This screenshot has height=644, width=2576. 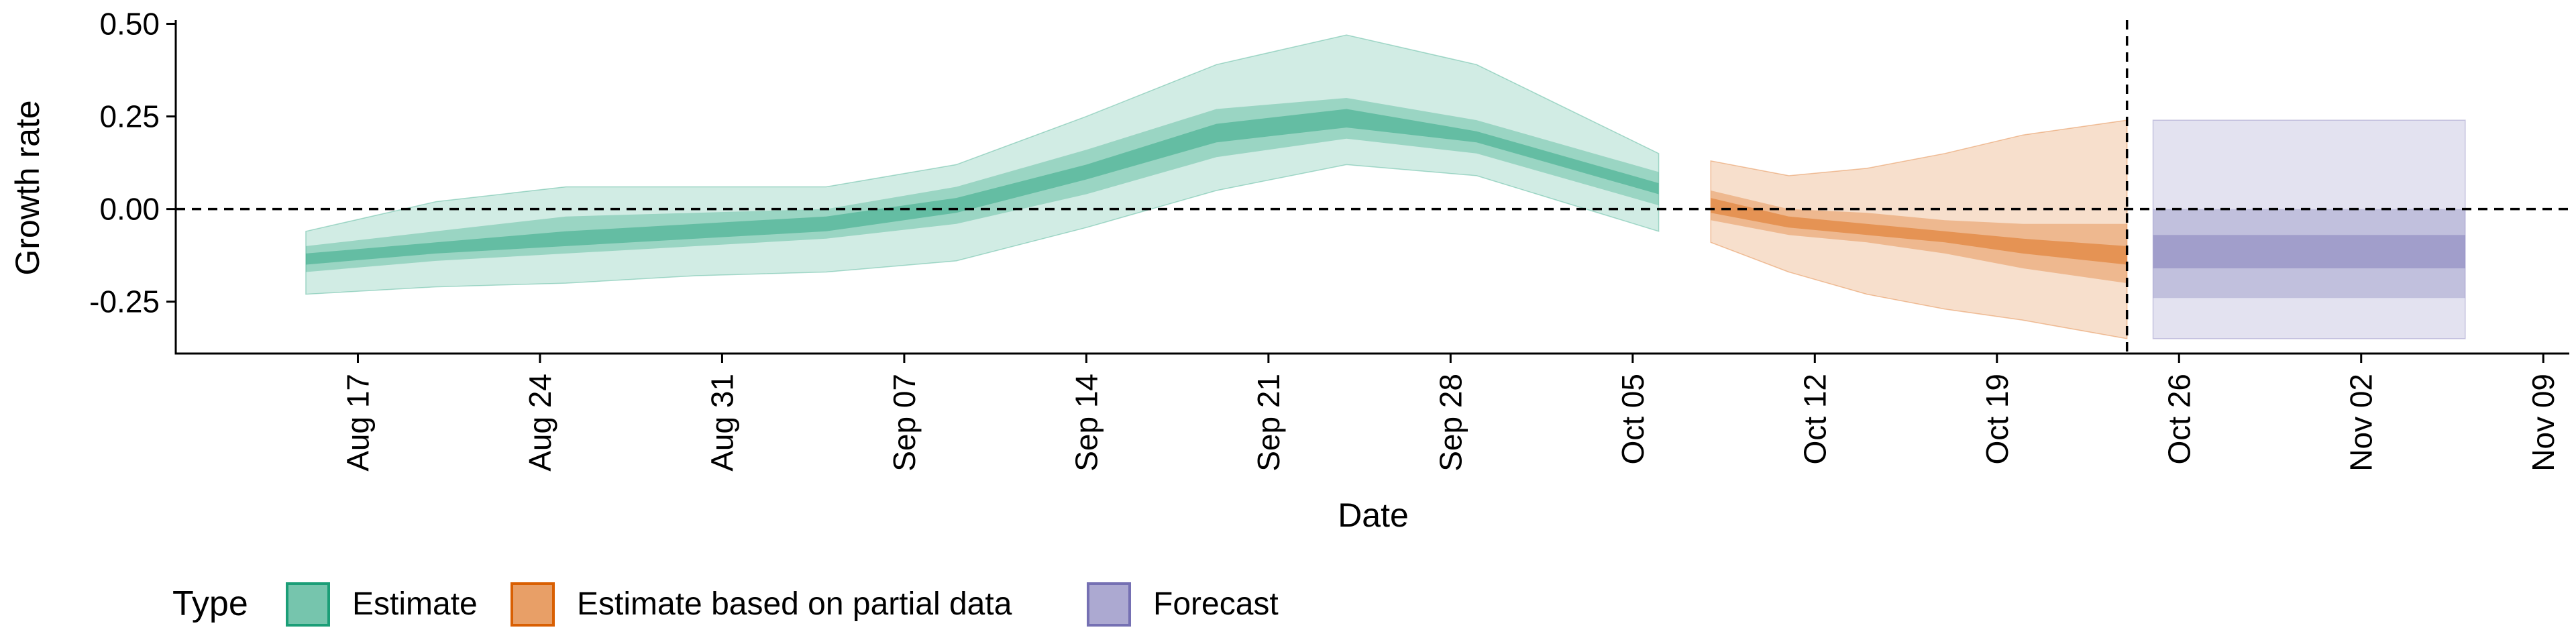 I want to click on x-tick-label: Aug 24, so click(x=540, y=423).